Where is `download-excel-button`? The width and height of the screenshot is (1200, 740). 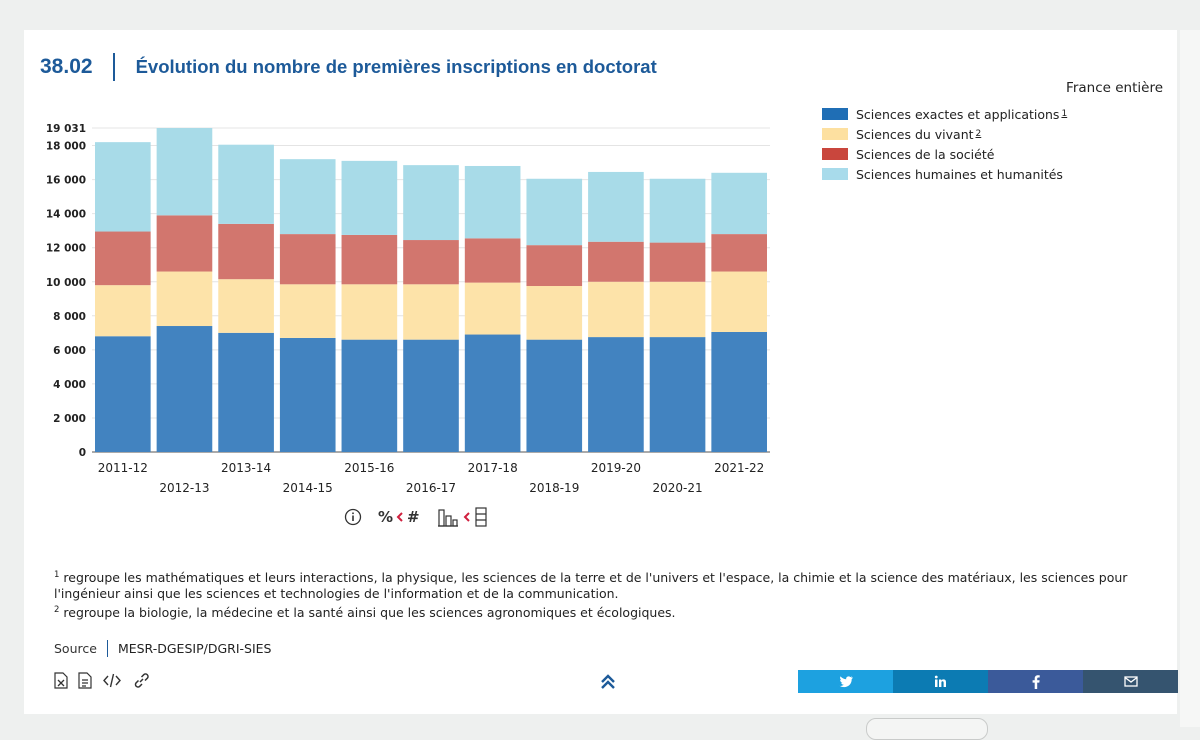
download-excel-button is located at coordinates (61, 680).